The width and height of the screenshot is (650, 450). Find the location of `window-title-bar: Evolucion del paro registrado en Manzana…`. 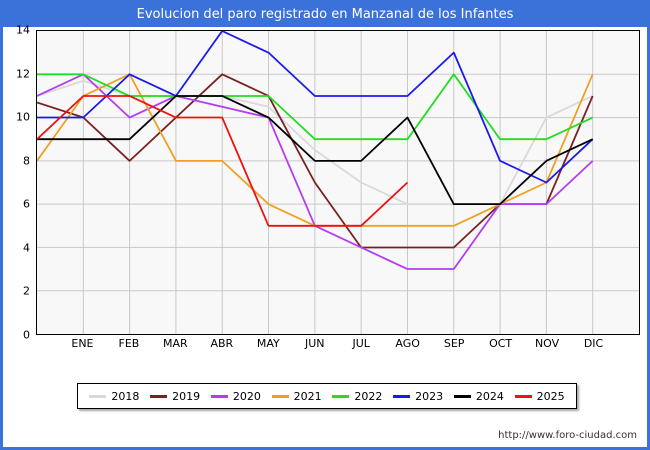

window-title-bar: Evolucion del paro registrado en Manzana… is located at coordinates (325, 15).